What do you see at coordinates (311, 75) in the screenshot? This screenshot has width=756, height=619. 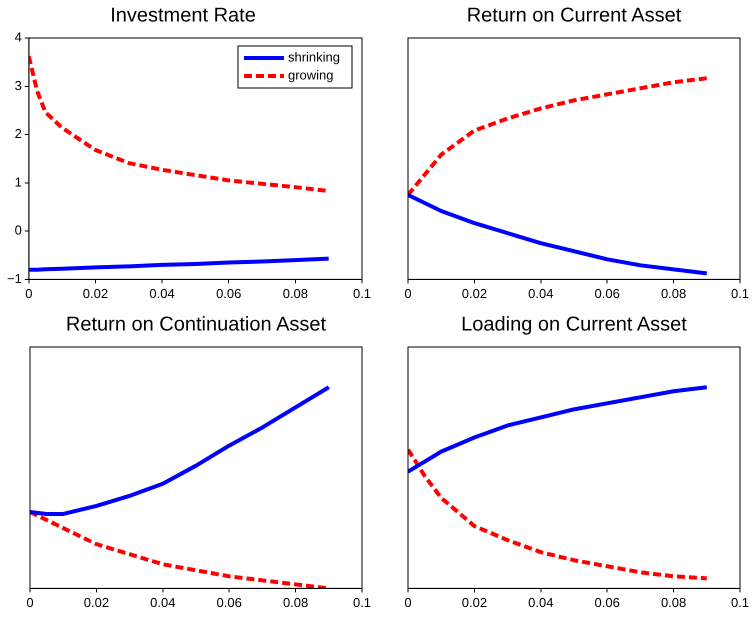 I see `legend-label: growing` at bounding box center [311, 75].